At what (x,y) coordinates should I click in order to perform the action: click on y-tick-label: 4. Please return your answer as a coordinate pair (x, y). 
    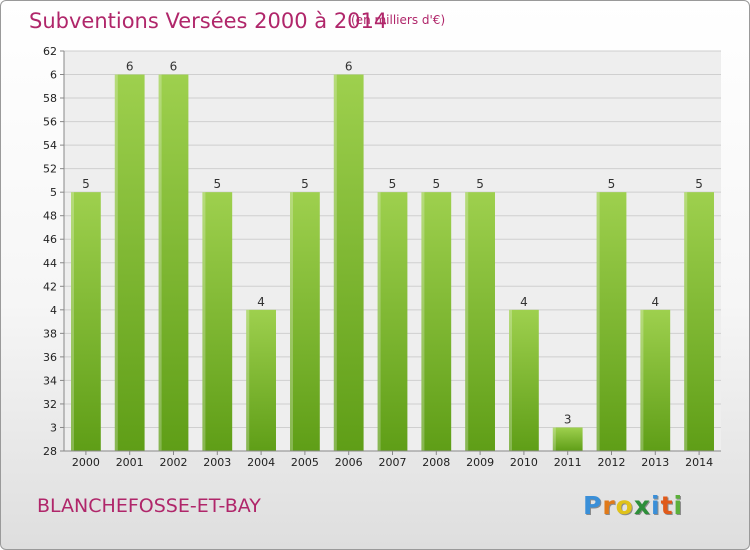
    Looking at the image, I should click on (53, 310).